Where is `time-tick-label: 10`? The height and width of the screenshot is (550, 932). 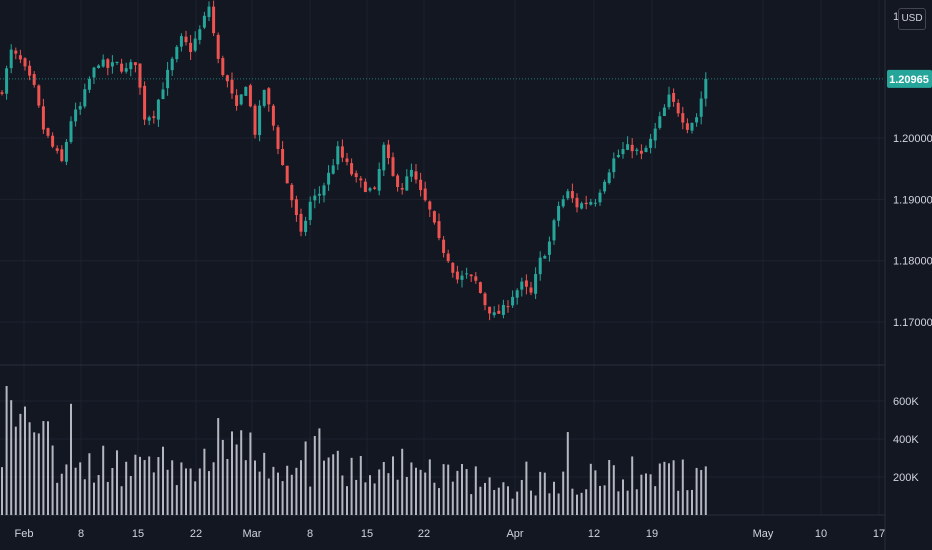 time-tick-label: 10 is located at coordinates (821, 534).